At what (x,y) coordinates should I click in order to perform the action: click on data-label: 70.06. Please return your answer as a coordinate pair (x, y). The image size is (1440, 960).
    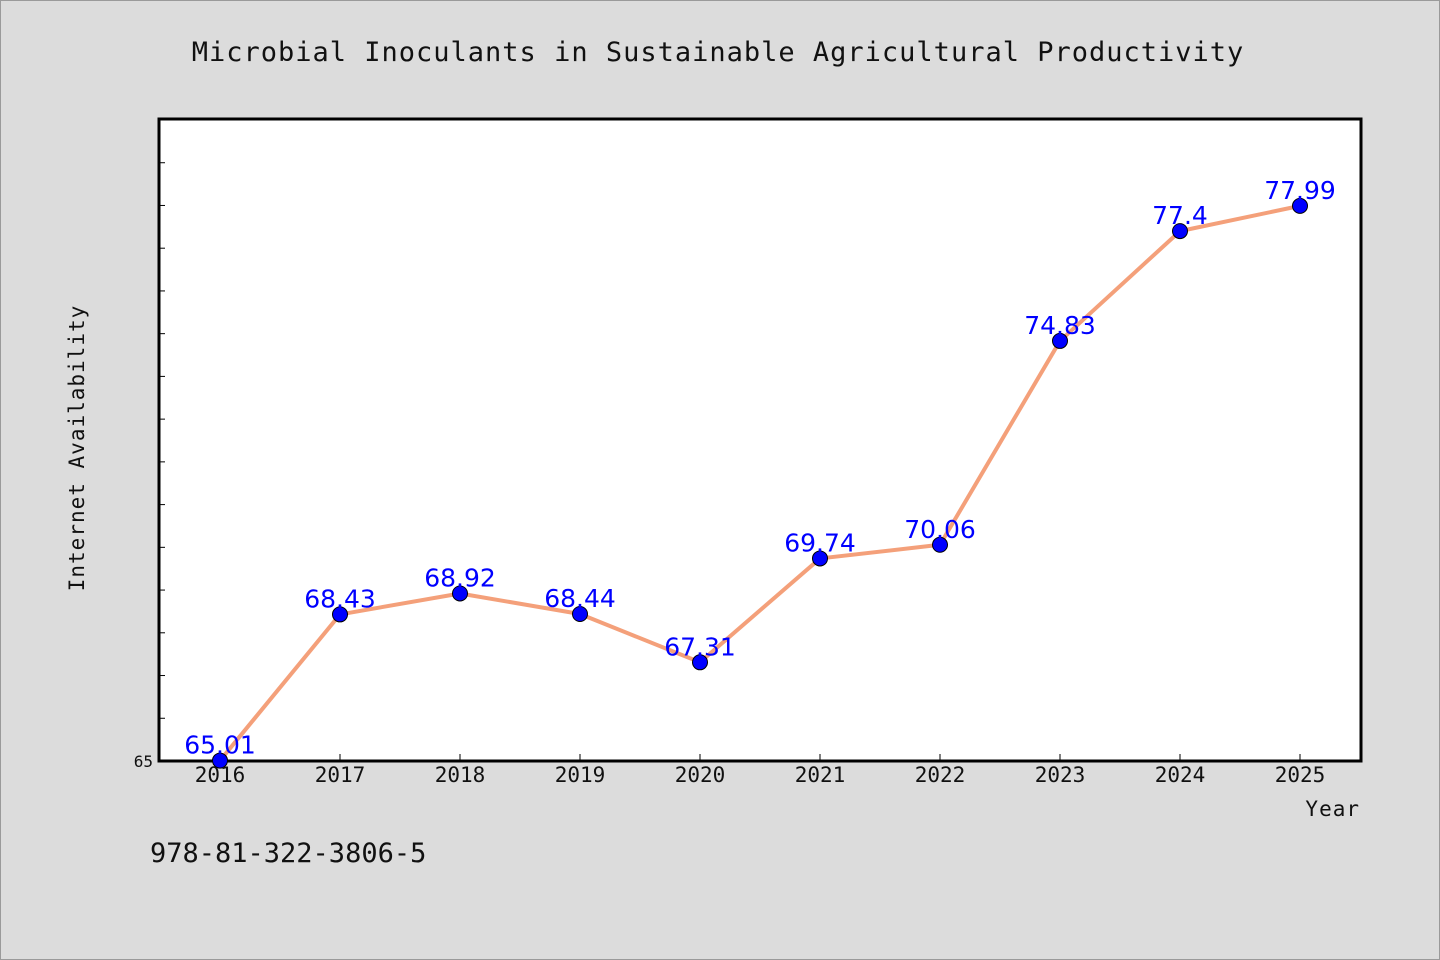
    Looking at the image, I should click on (940, 529).